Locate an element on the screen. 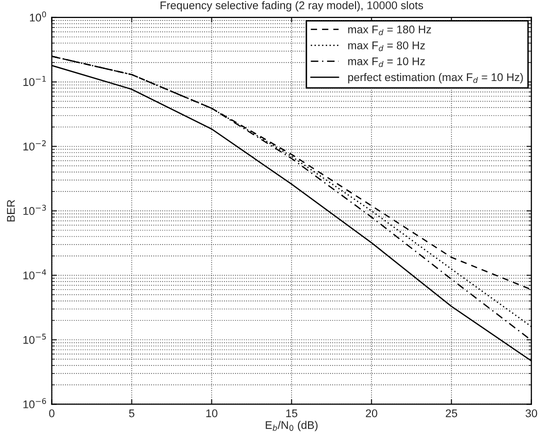 This screenshot has width=545, height=437. y-tick-label: 10$^{−4}$ is located at coordinates (34, 274).